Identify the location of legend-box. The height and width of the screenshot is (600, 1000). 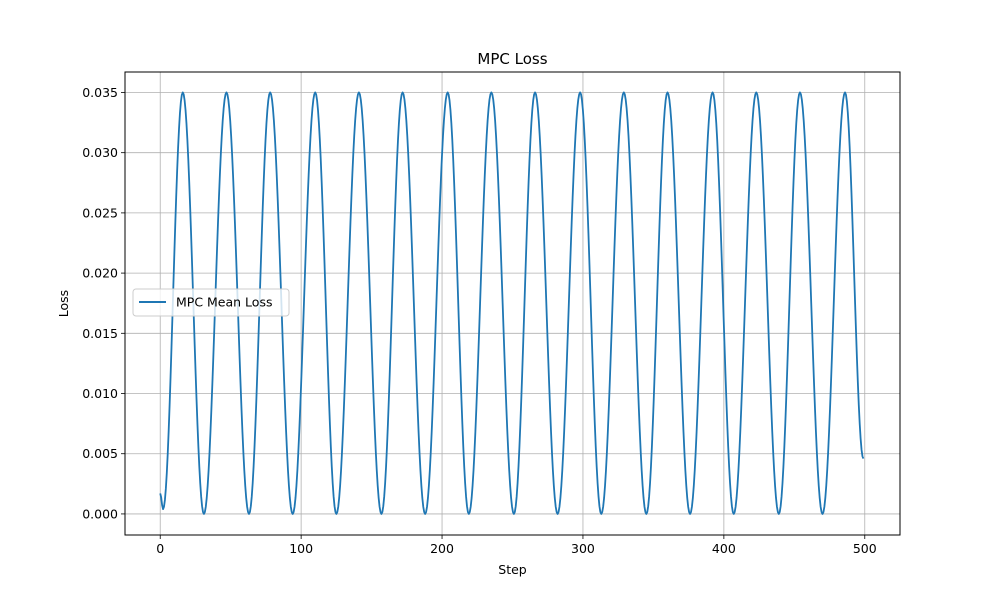
(211, 302).